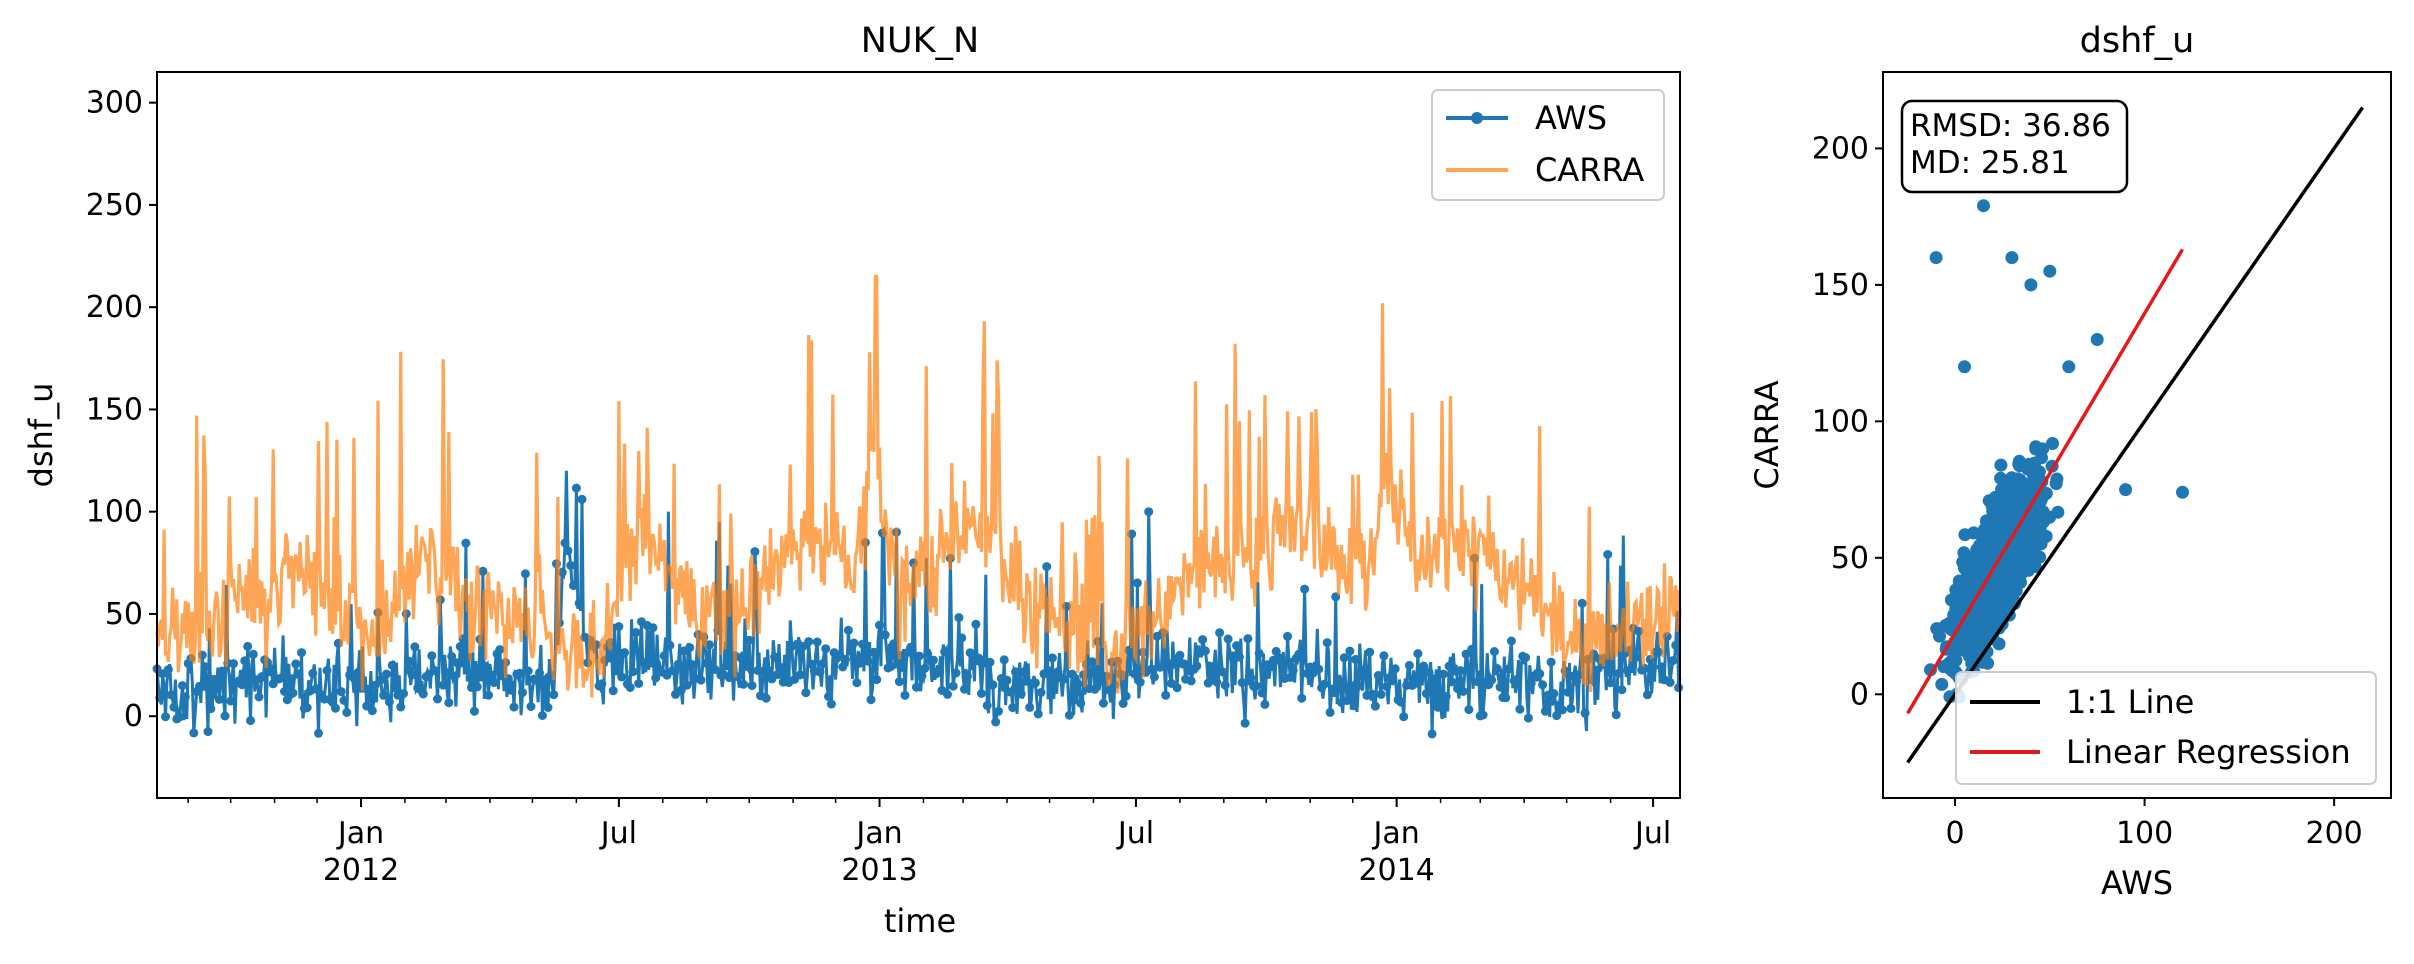 The width and height of the screenshot is (2414, 964). I want to click on legend-regression-label: Linear Regression, so click(2208, 752).